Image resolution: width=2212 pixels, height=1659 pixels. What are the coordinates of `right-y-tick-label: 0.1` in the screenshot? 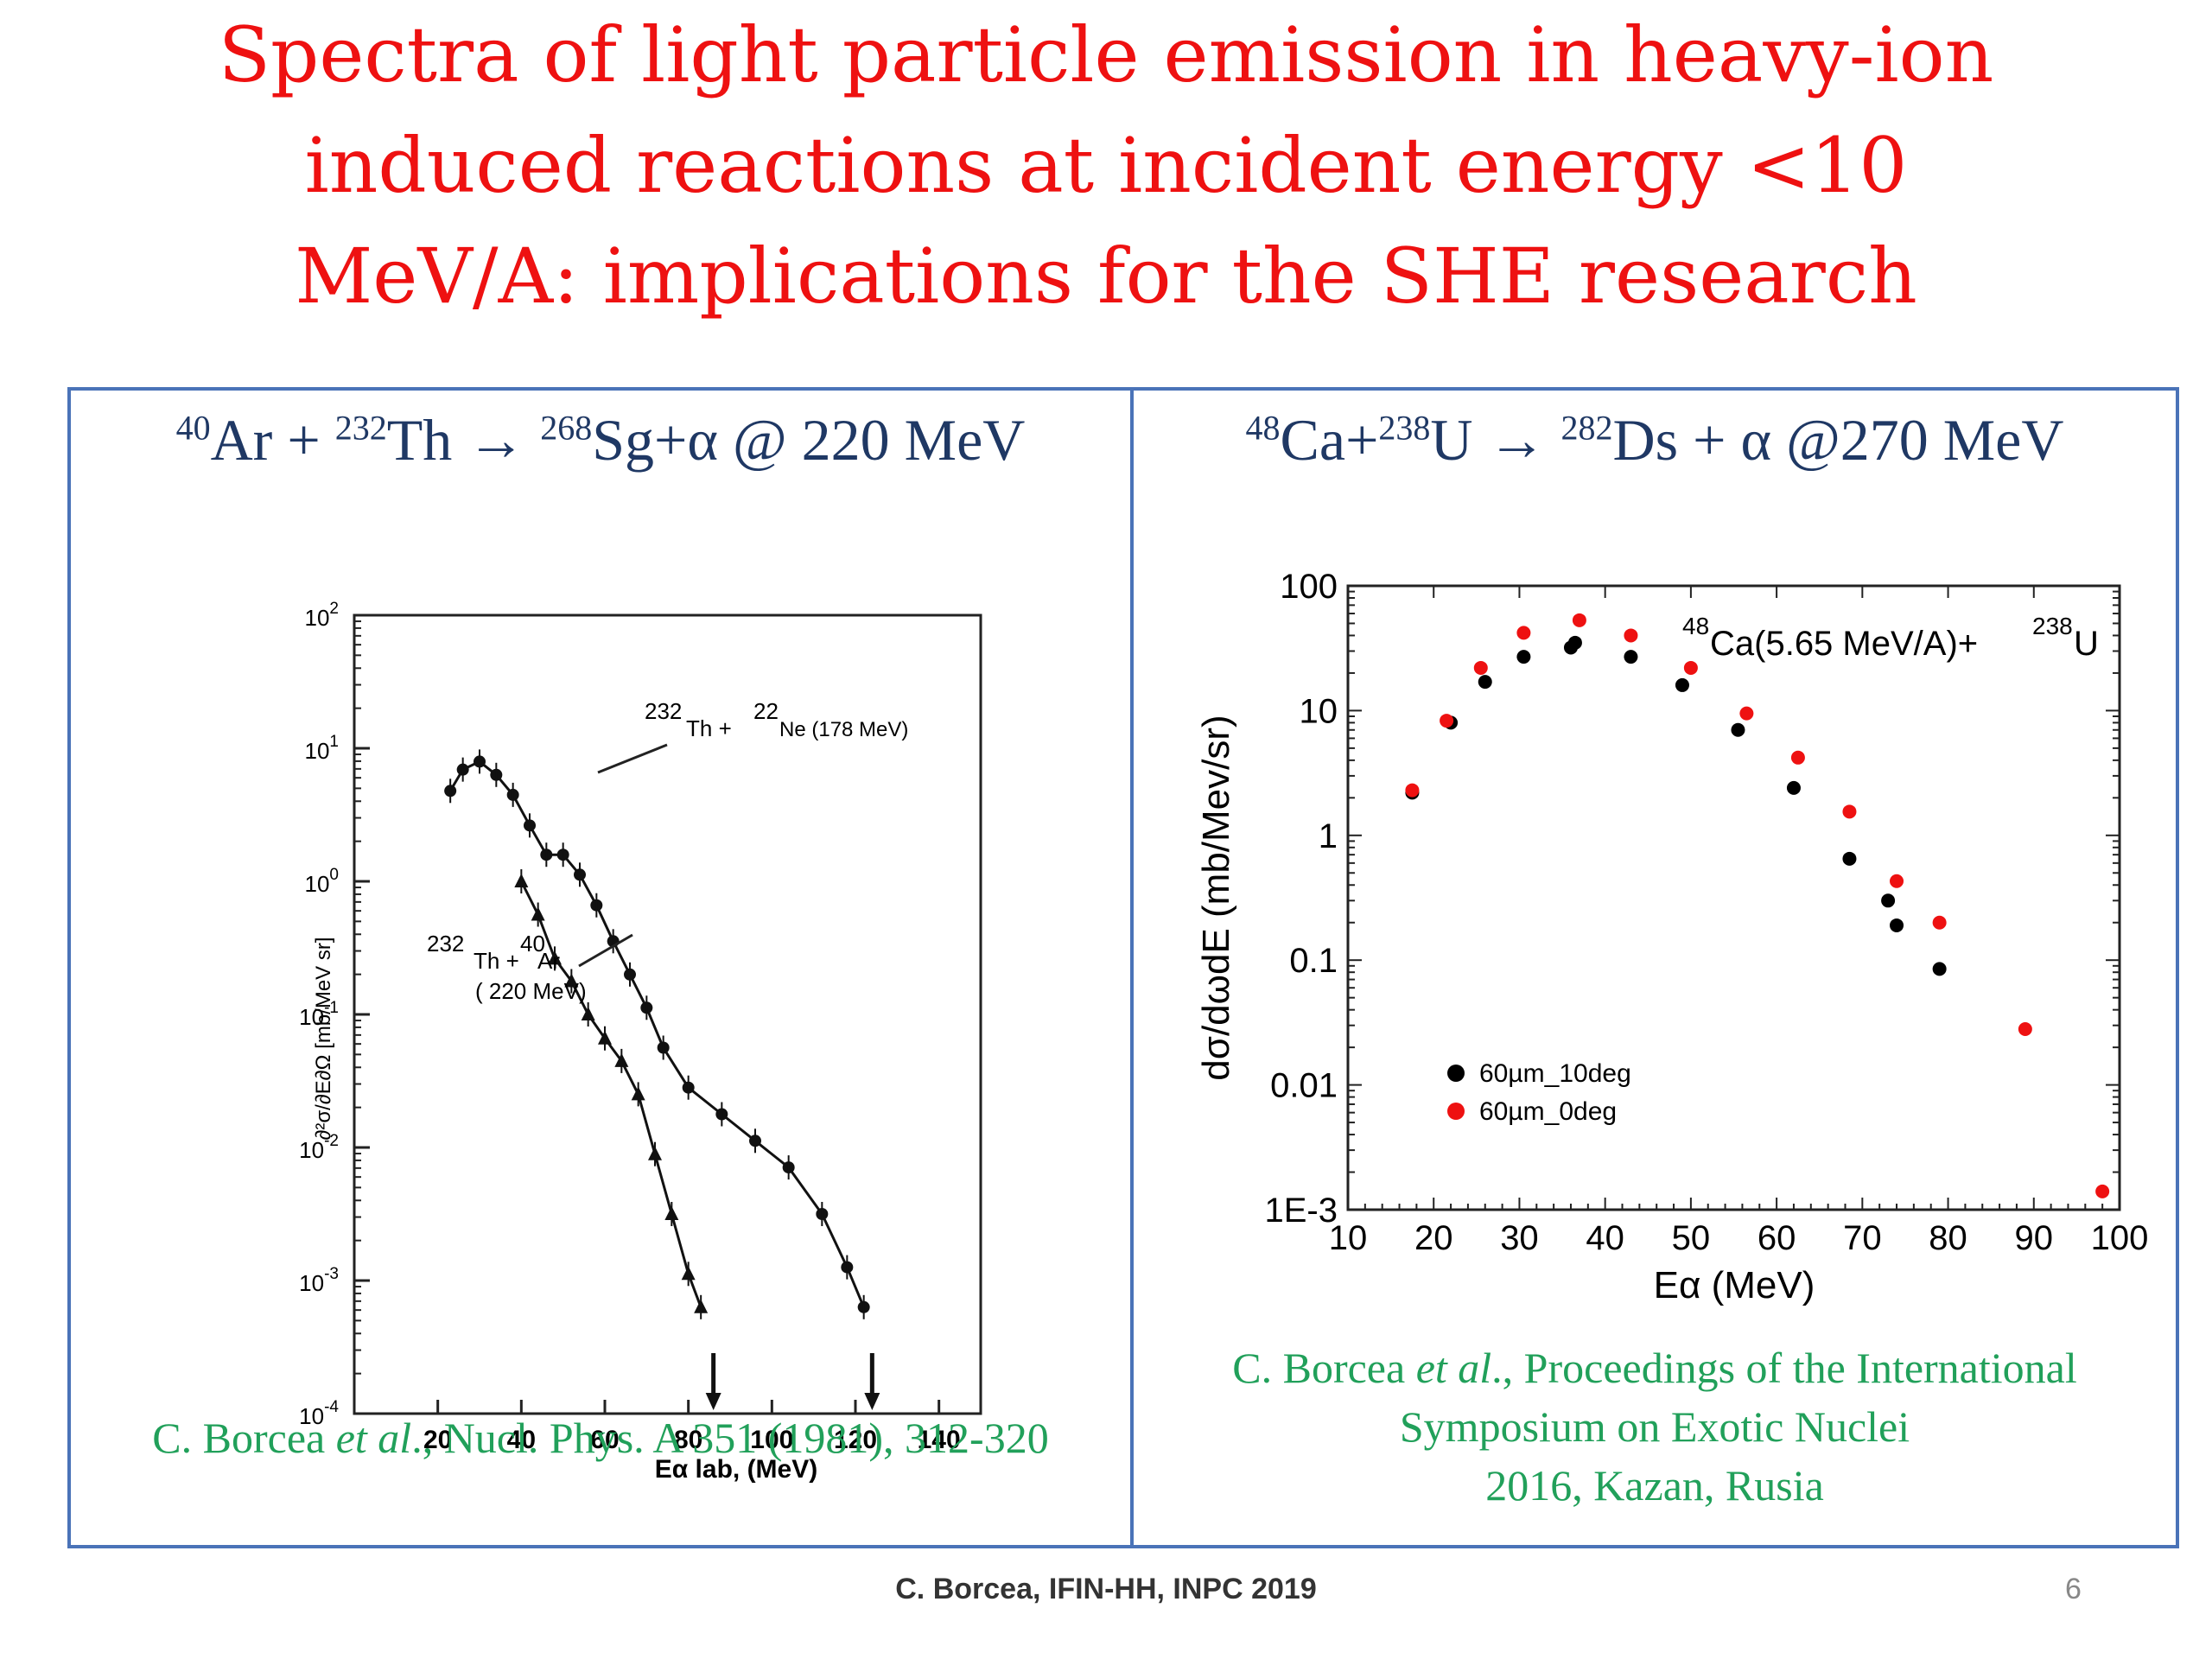 It's located at (1313, 961).